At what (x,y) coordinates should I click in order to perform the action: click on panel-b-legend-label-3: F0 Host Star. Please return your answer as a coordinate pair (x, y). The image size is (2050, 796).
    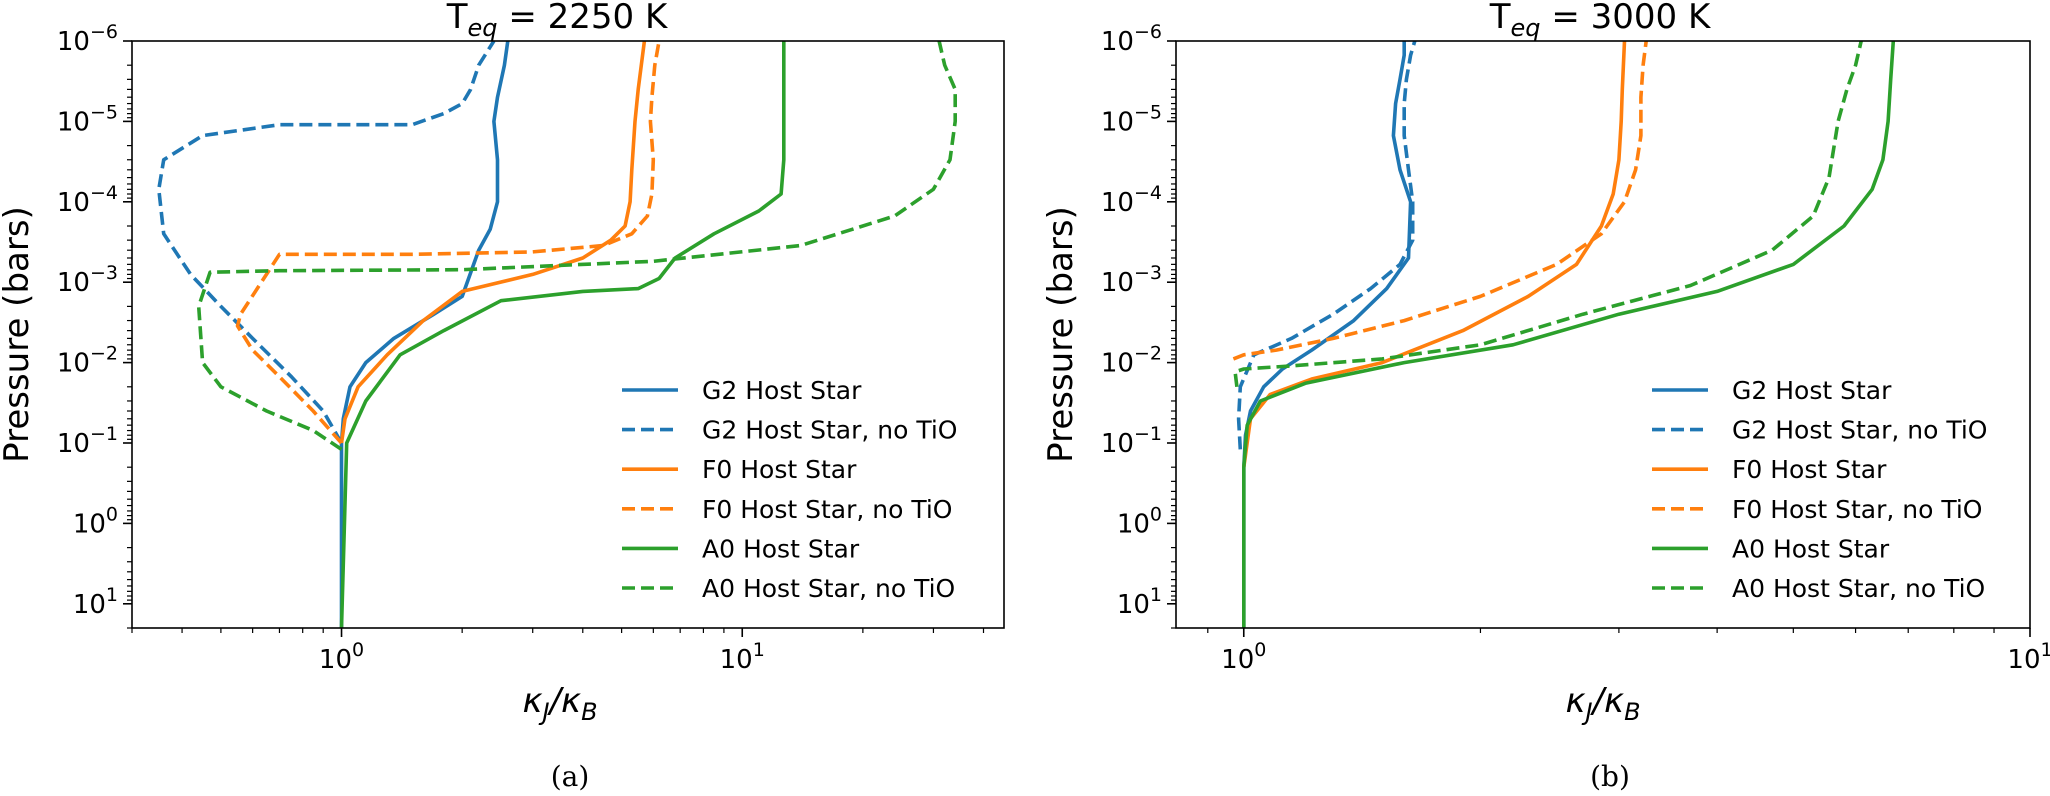
    Looking at the image, I should click on (1809, 469).